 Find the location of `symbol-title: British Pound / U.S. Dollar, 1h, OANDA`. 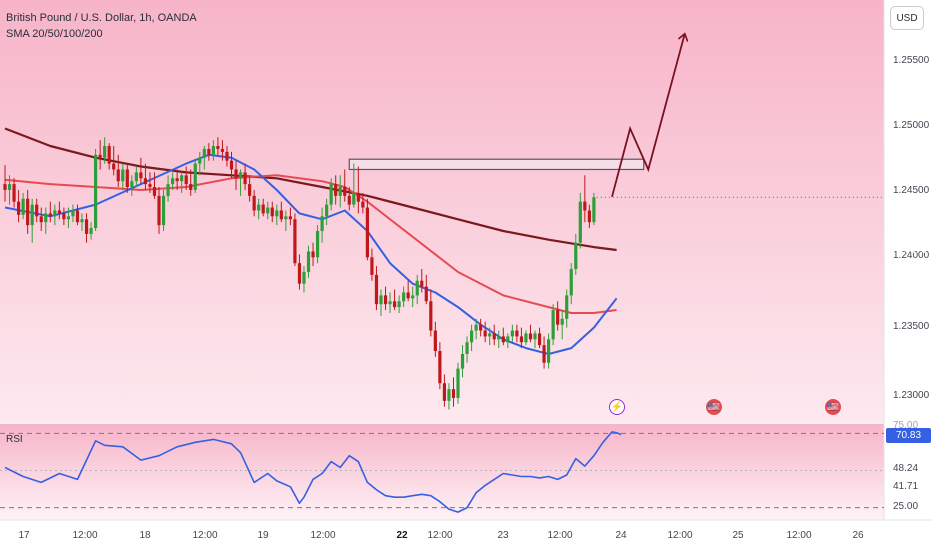

symbol-title: British Pound / U.S. Dollar, 1h, OANDA is located at coordinates (101, 18).